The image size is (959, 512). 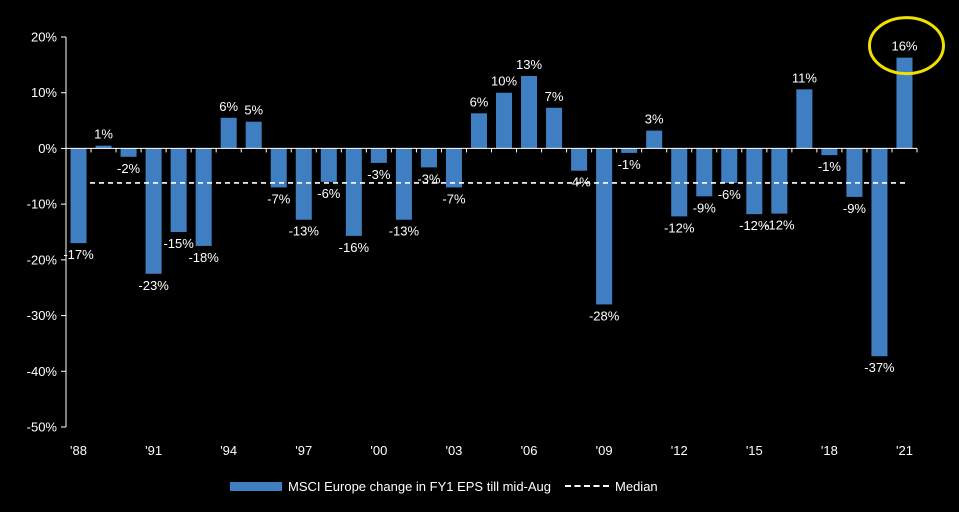 What do you see at coordinates (329, 193) in the screenshot?
I see `bar-value-label: -6%` at bounding box center [329, 193].